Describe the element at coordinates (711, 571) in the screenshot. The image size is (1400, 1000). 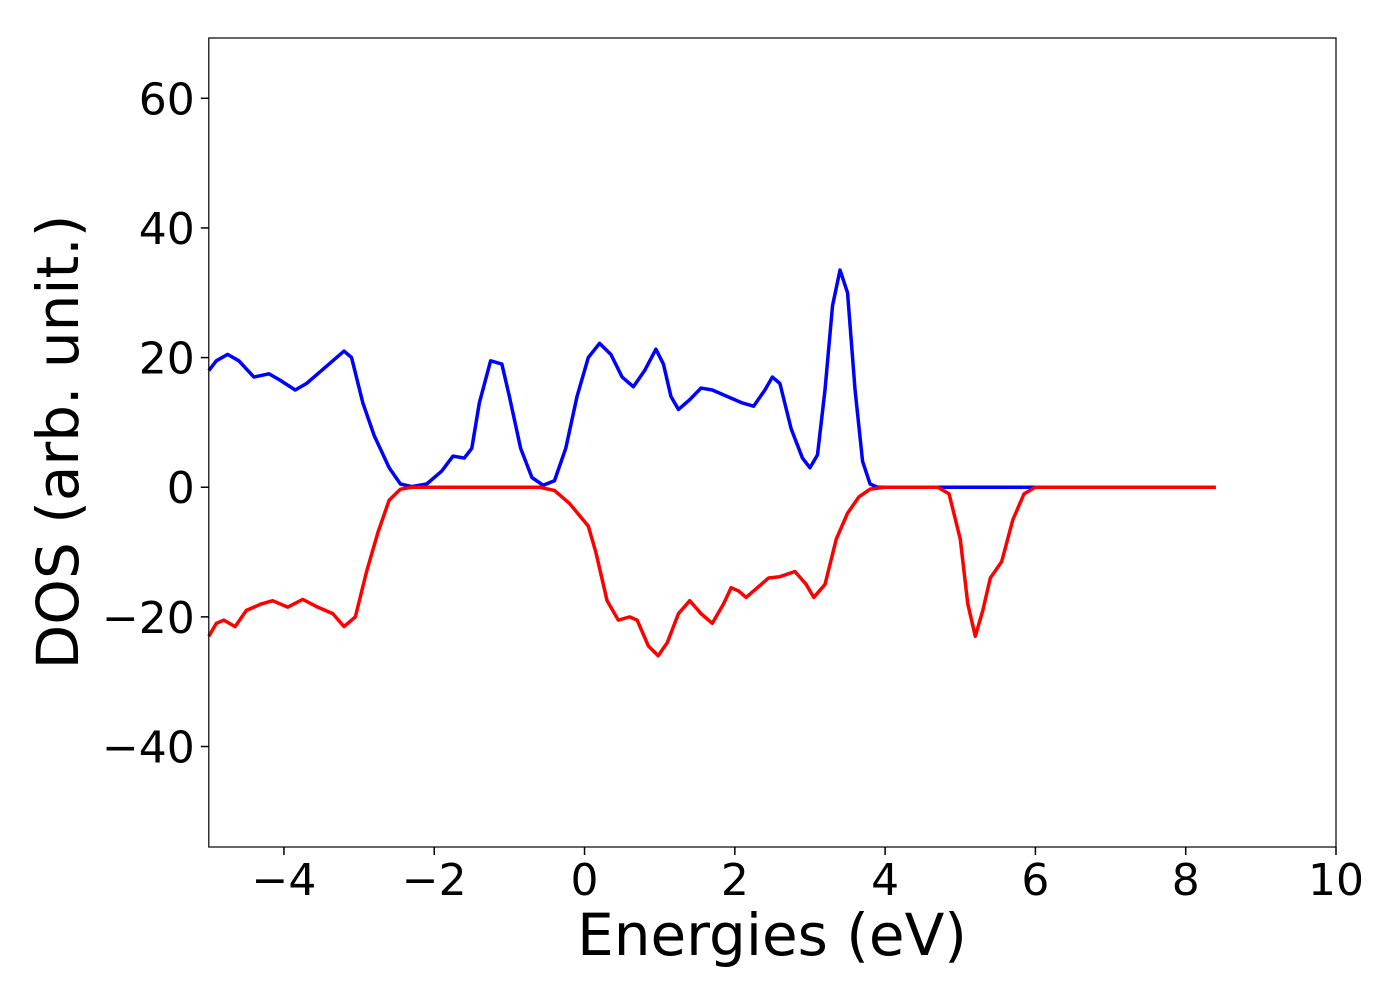
I see `dos-line` at that location.